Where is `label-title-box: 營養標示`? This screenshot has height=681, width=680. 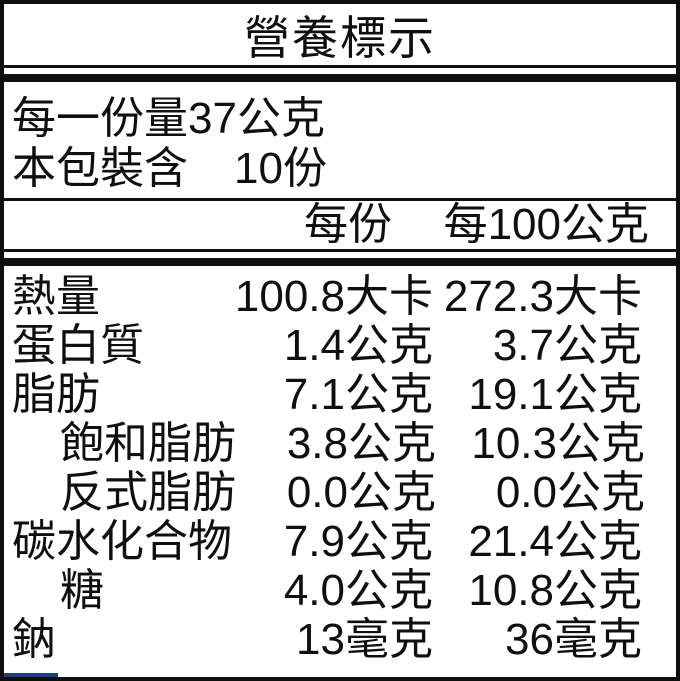
label-title-box: 營養標示 is located at coordinates (340, 36).